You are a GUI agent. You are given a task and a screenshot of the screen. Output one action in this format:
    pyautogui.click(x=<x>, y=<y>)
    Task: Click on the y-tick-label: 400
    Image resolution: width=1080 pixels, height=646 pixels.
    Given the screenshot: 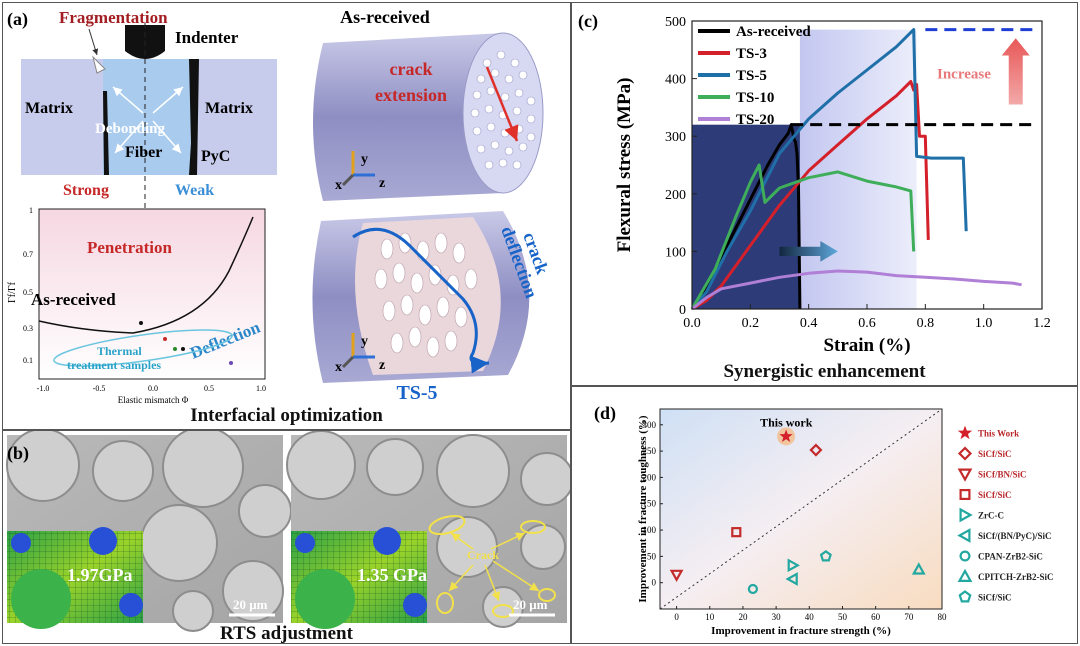 What is the action you would take?
    pyautogui.click(x=675, y=80)
    